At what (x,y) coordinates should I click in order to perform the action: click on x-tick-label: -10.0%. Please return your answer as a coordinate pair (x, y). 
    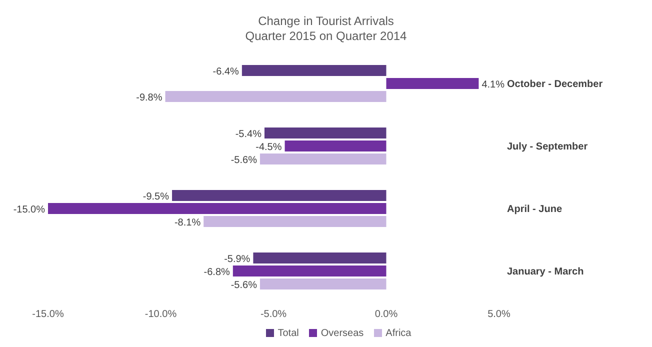
    Looking at the image, I should click on (160, 314).